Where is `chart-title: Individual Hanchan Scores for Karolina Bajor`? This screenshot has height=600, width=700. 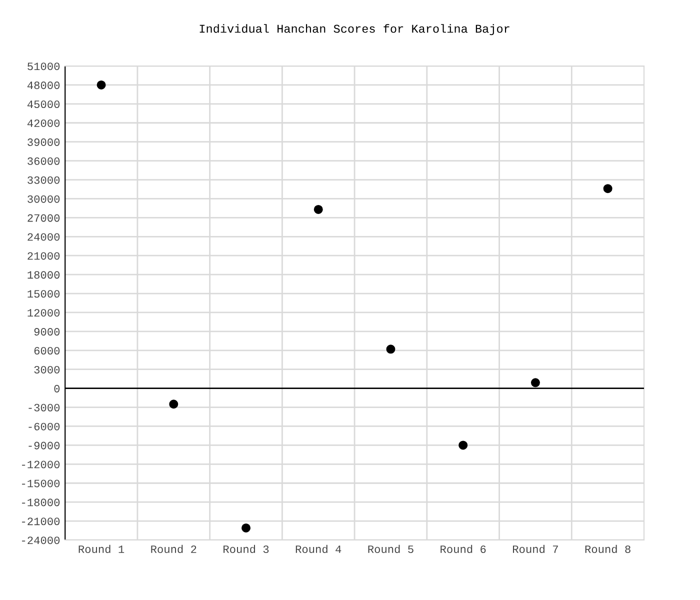
chart-title: Individual Hanchan Scores for Karolina Bajor is located at coordinates (355, 30).